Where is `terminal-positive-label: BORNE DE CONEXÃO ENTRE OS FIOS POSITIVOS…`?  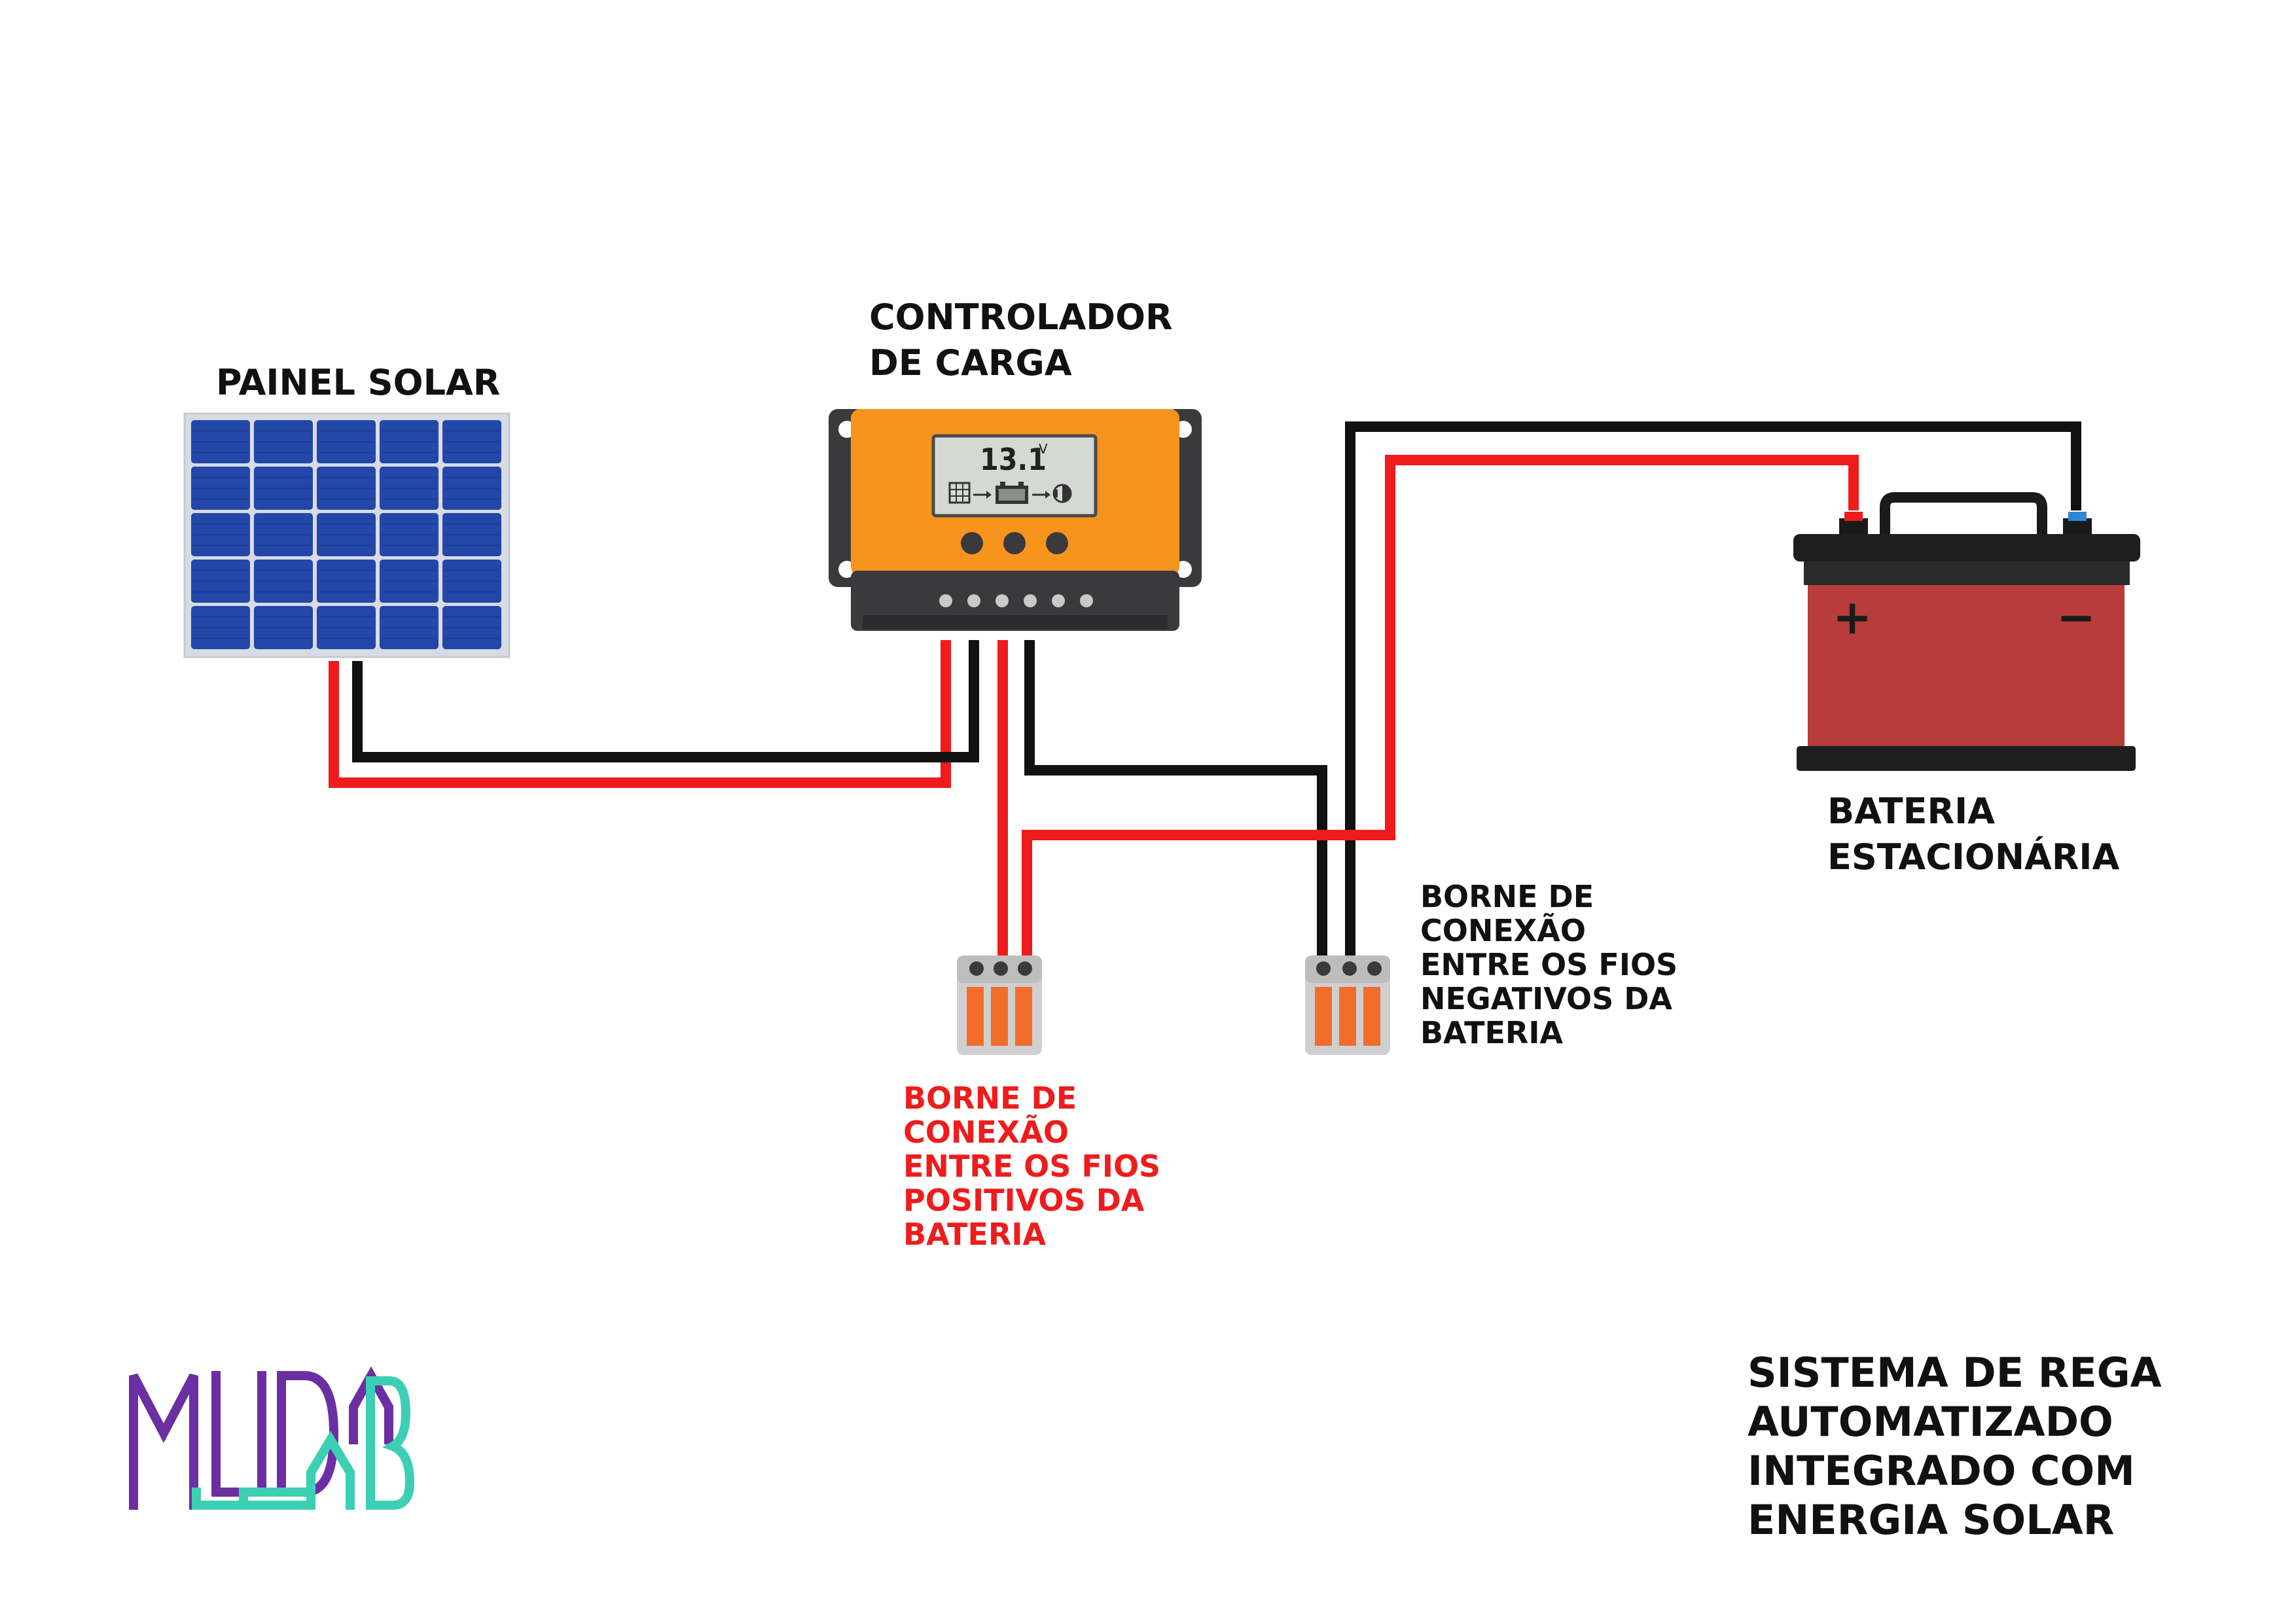
terminal-positive-label: BORNE DE CONEXÃO ENTRE OS FIOS POSITIVOS… is located at coordinates (1032, 1166).